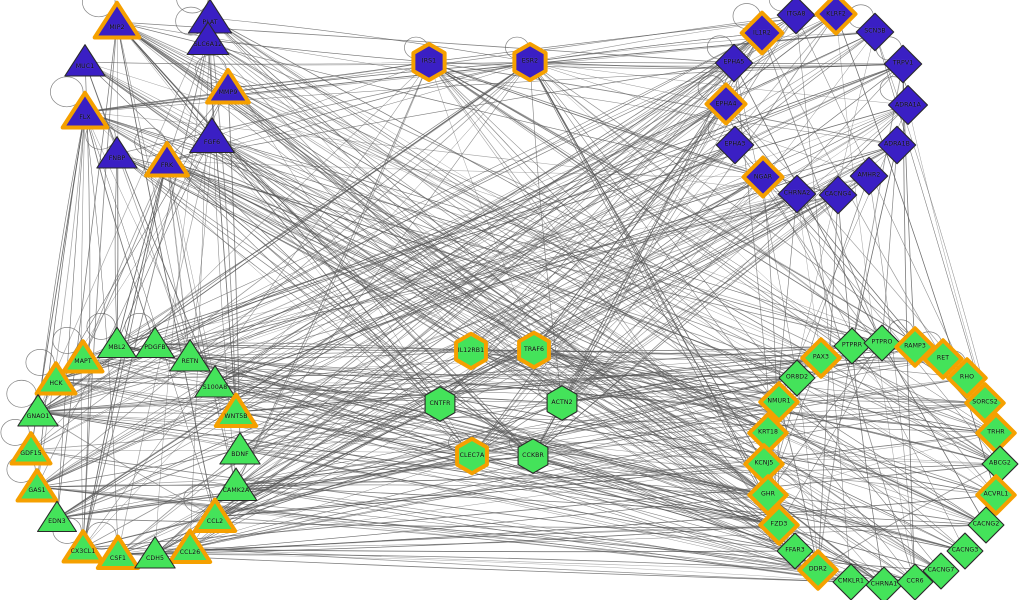 Image resolution: width=1027 pixels, height=600 pixels. I want to click on graph-node-frk: FRK, so click(167, 161).